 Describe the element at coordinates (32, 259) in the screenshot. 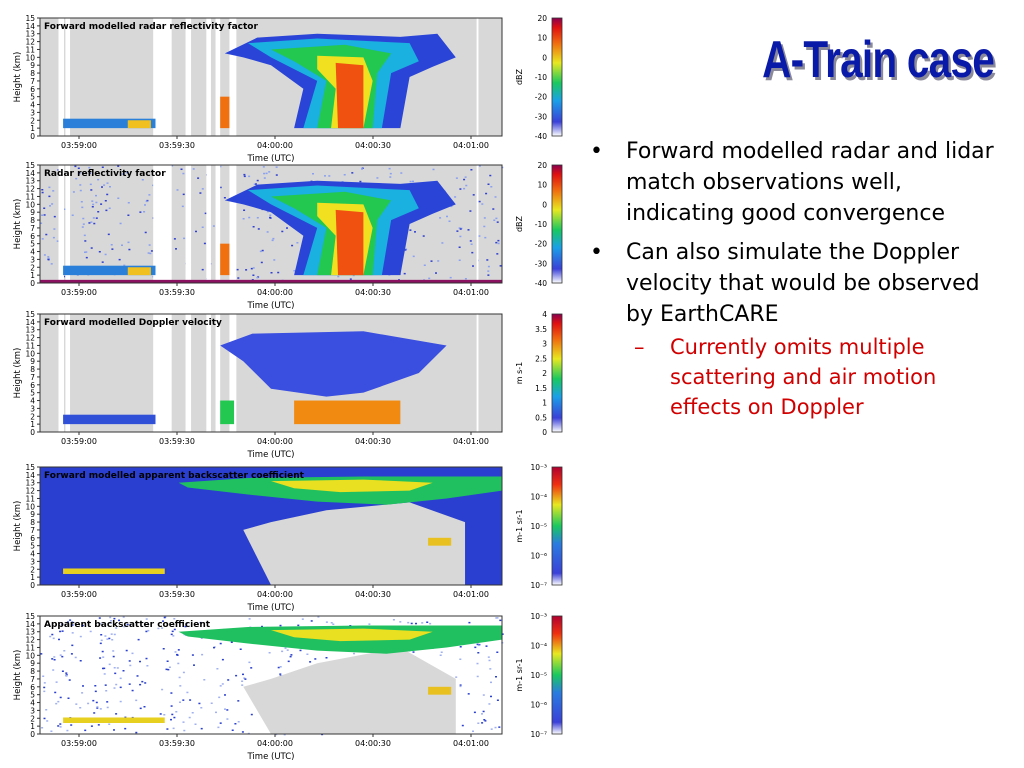

I see `y-tick-label: 3` at that location.